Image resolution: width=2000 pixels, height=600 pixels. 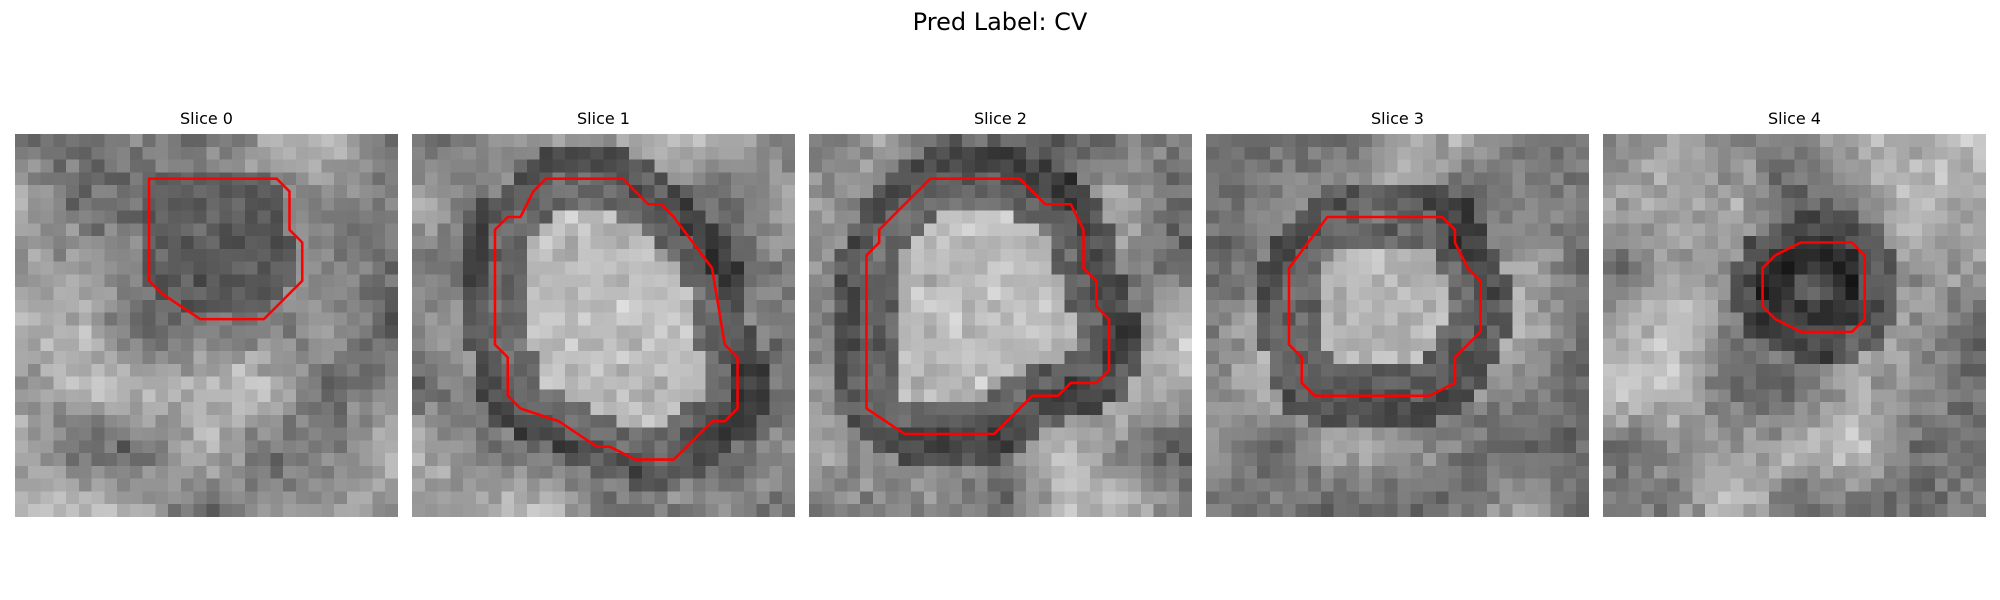 What do you see at coordinates (603, 118) in the screenshot?
I see `panel-title: Slice 1` at bounding box center [603, 118].